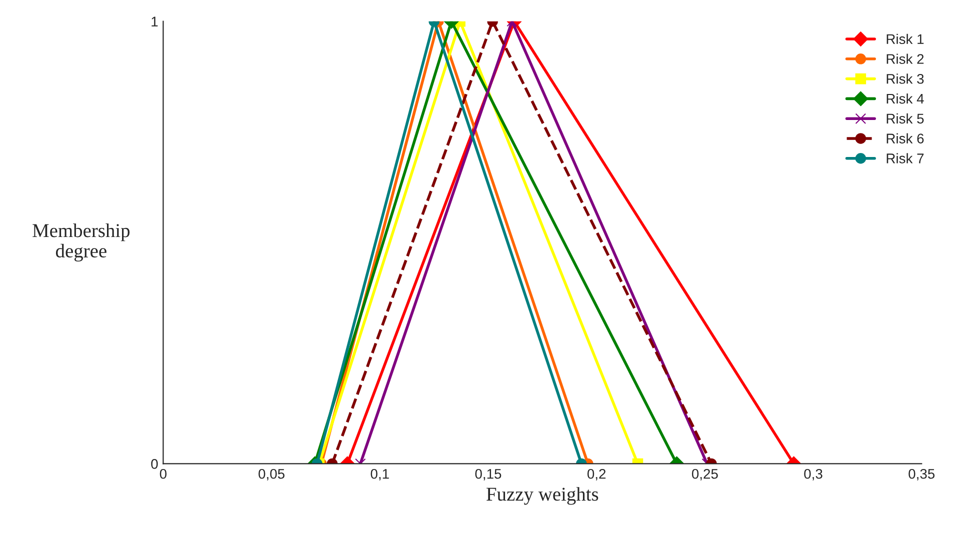 This screenshot has width=960, height=533. Describe the element at coordinates (488, 474) in the screenshot. I see `x-tick-label: 0,15` at that location.